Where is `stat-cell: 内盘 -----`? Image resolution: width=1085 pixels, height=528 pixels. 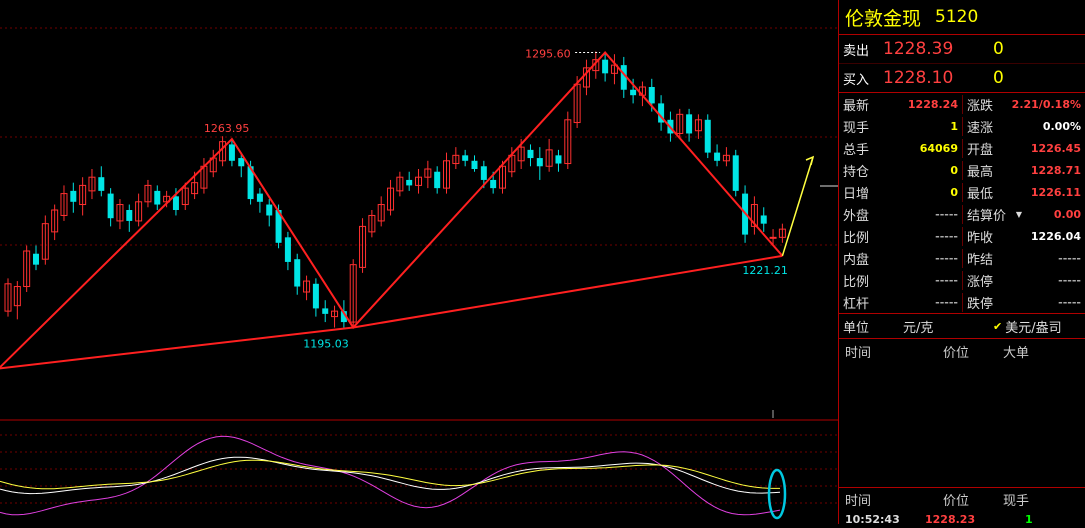 stat-cell: 内盘 ----- is located at coordinates (900, 258).